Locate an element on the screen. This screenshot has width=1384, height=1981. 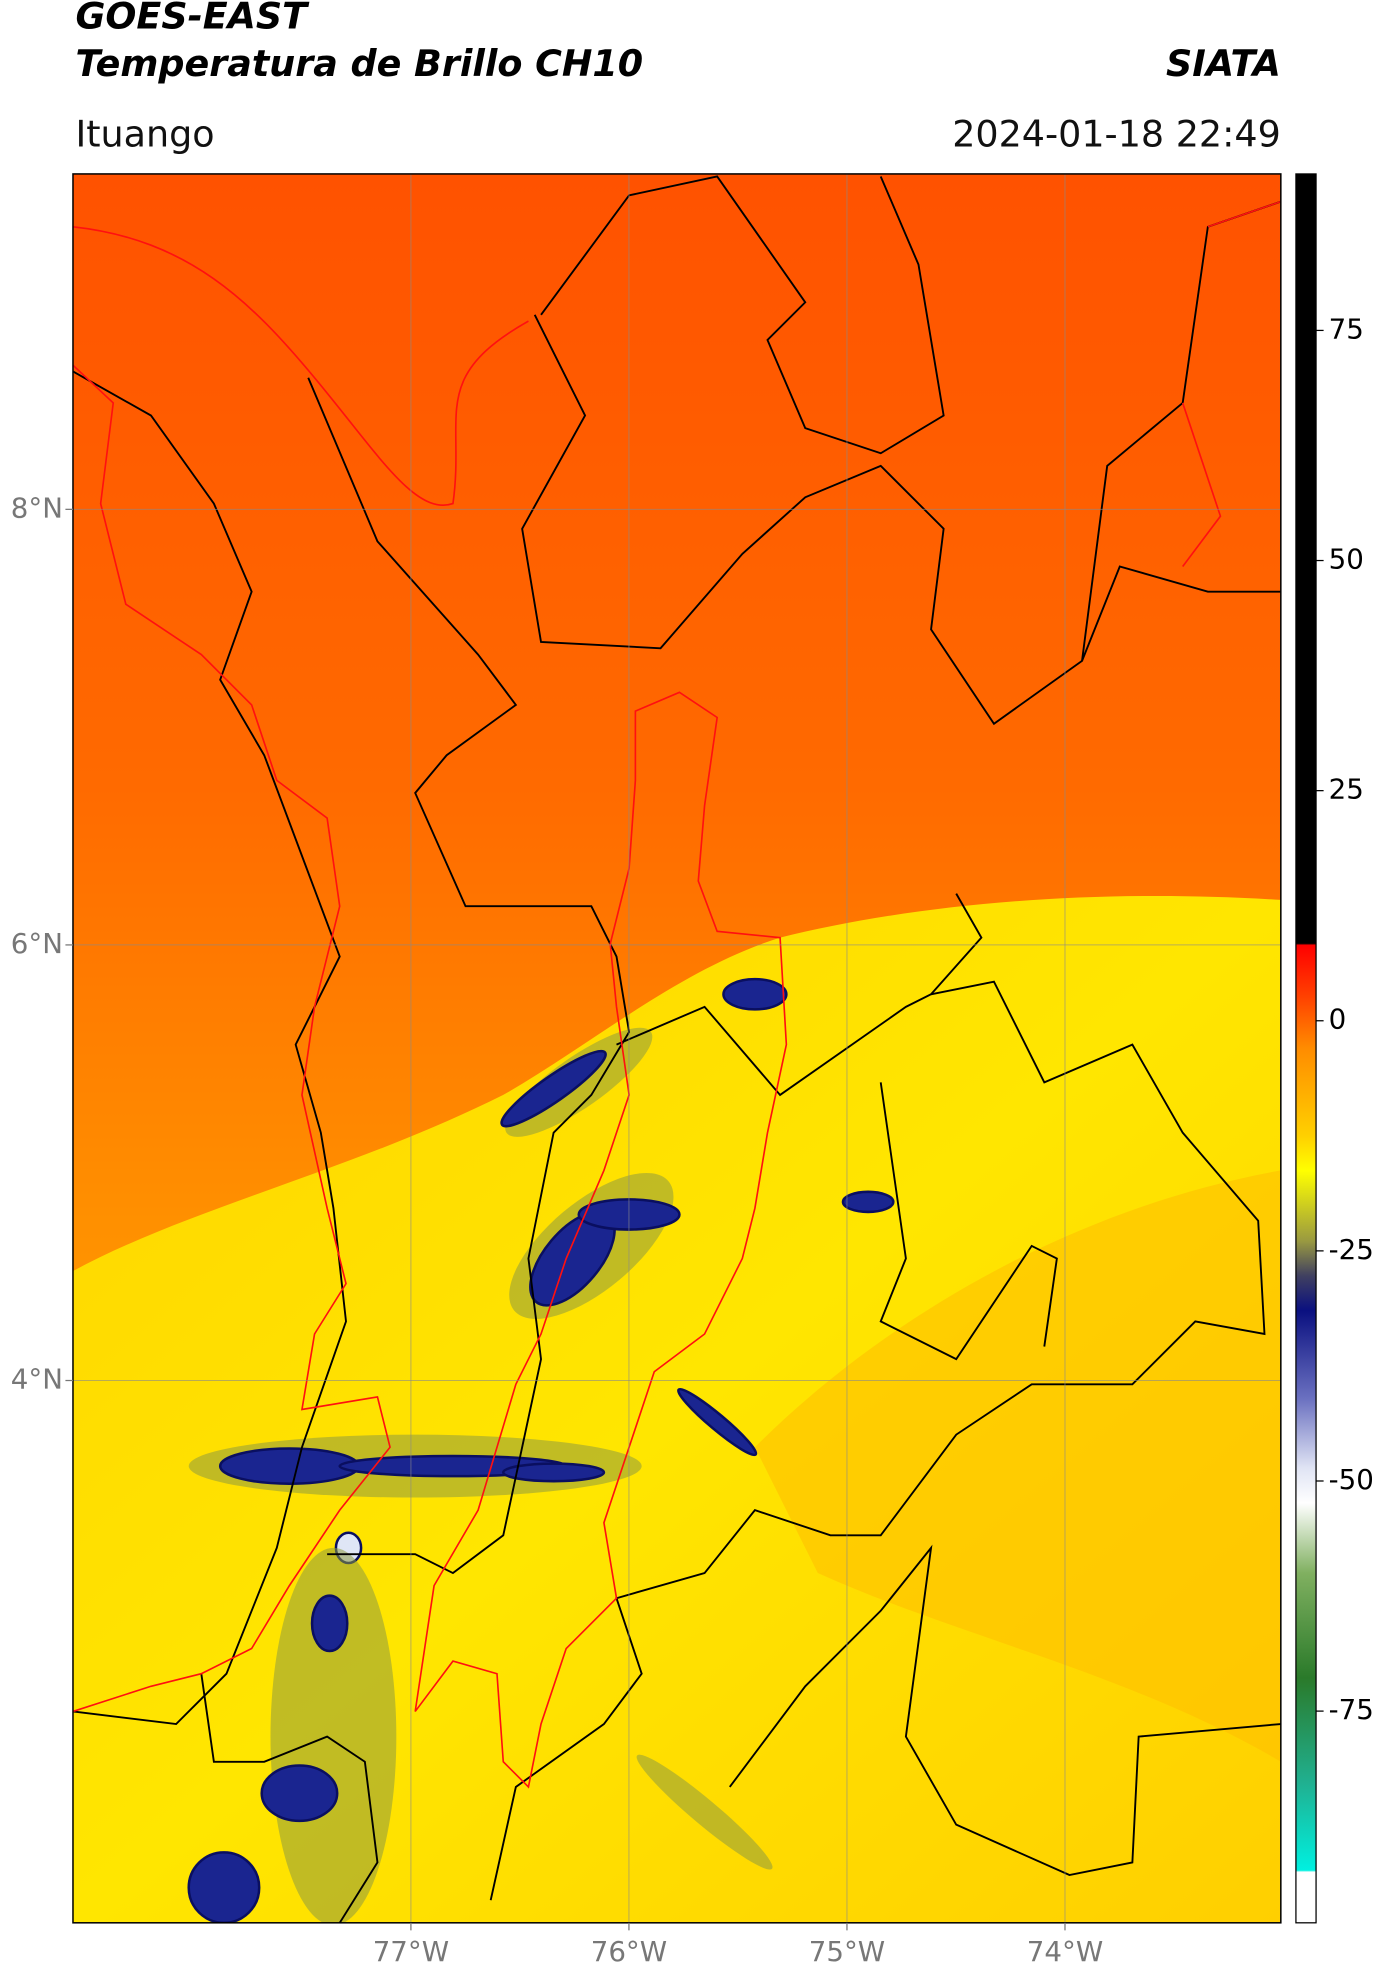
colorbar-tick-label: -75 is located at coordinates (1351, 1709).